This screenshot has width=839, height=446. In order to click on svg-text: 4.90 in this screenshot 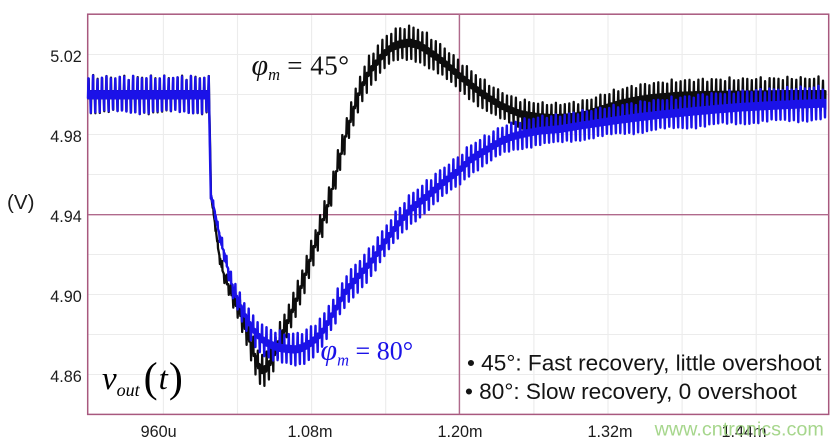, I will do `click(66, 297)`.